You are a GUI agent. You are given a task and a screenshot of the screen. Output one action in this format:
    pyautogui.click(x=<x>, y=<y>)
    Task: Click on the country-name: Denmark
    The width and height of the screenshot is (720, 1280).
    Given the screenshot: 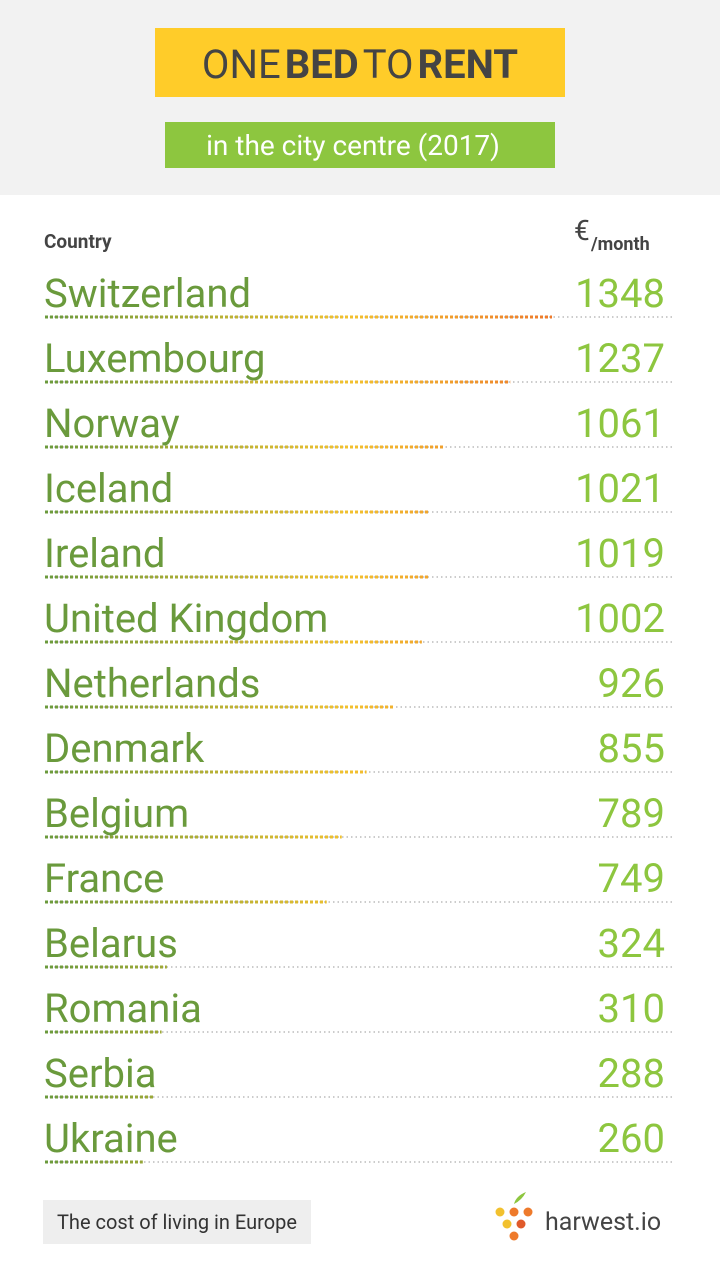 What is the action you would take?
    pyautogui.click(x=124, y=748)
    